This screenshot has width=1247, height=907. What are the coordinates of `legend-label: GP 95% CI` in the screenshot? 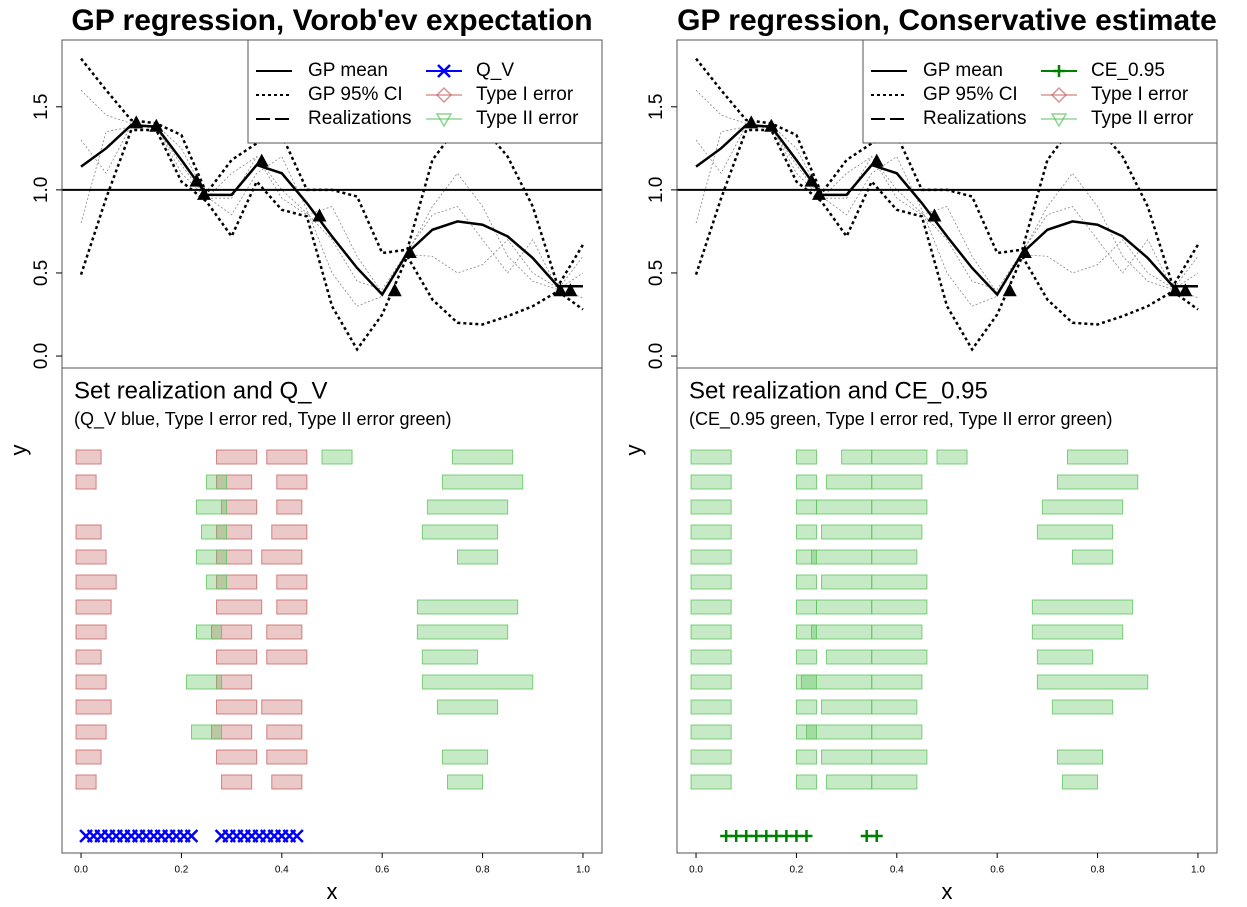 It's located at (970, 94).